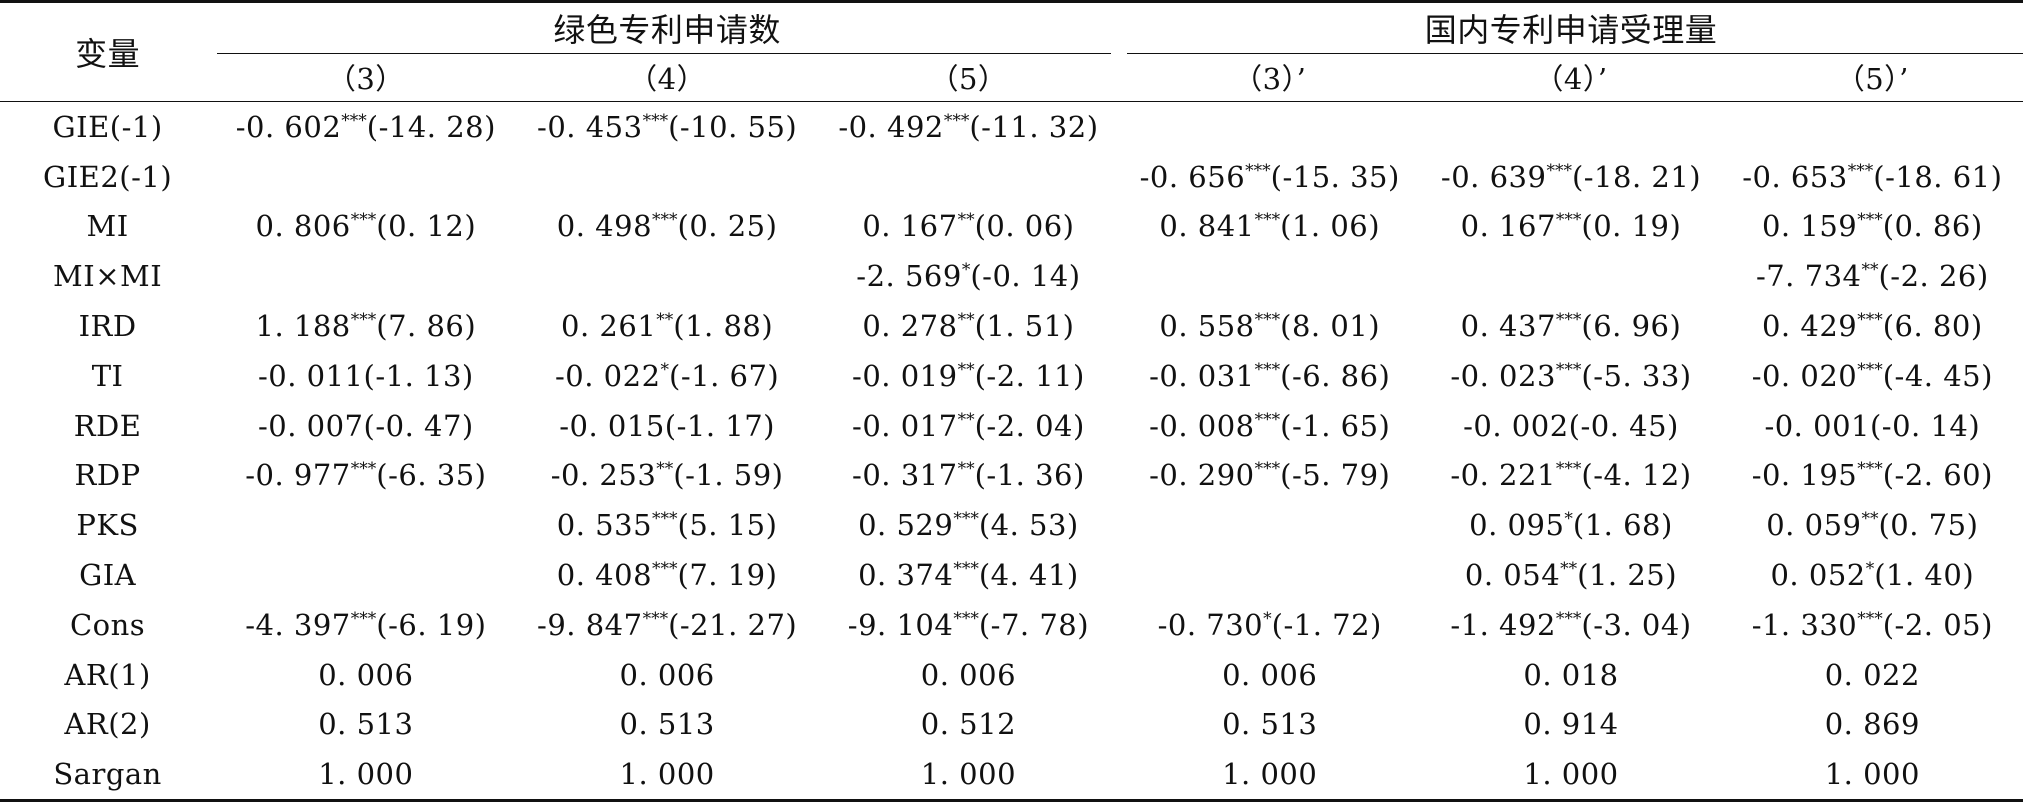 This screenshot has height=802, width=2023. What do you see at coordinates (1872, 725) in the screenshot?
I see `table-cell: 0. 869` at bounding box center [1872, 725].